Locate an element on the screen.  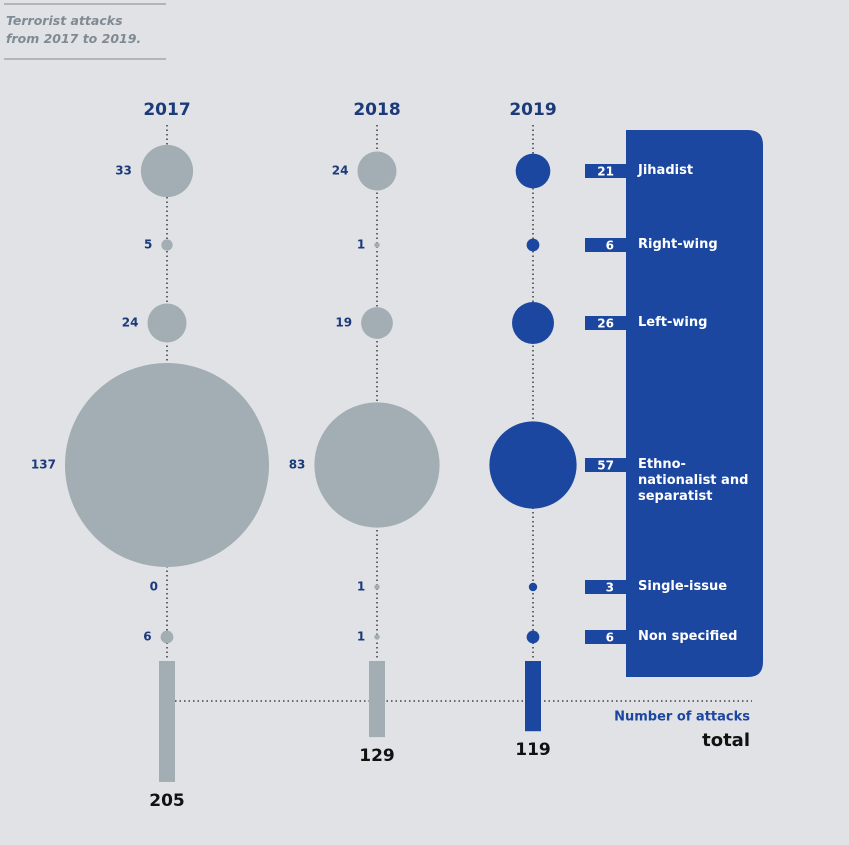
value-label: 5 is located at coordinates (148, 245).